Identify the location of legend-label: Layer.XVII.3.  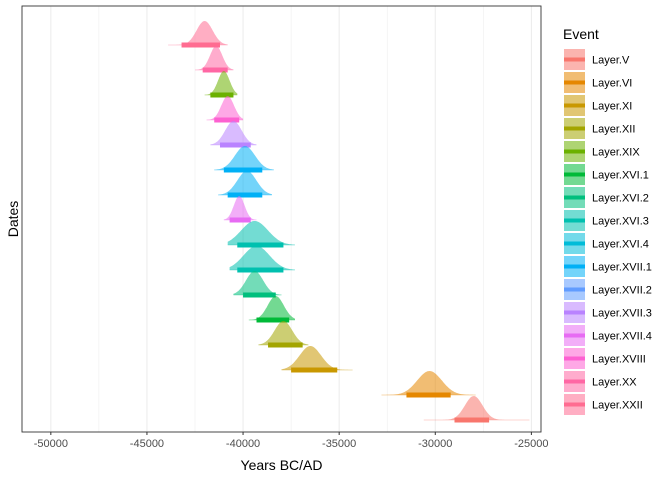
(622, 314).